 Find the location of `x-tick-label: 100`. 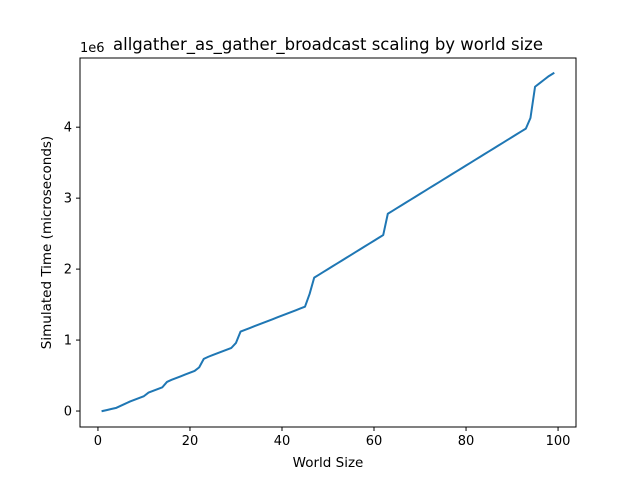

x-tick-label: 100 is located at coordinates (558, 441).